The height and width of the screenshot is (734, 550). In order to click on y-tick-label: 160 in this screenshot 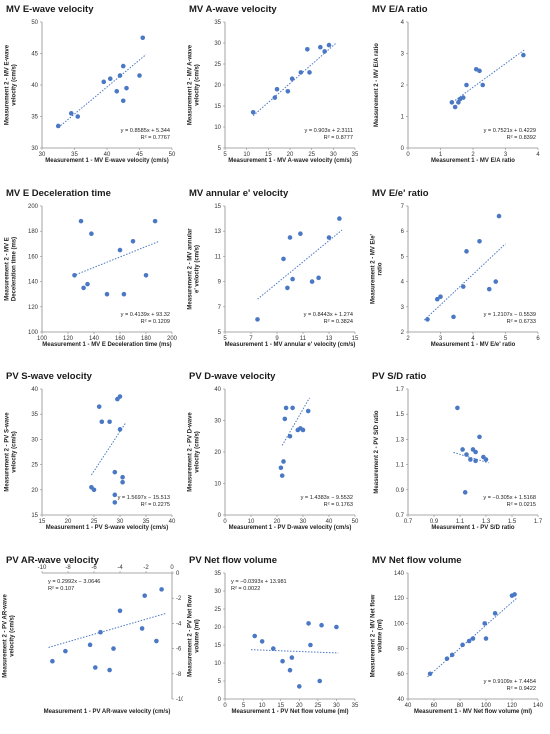, I will do `click(33, 257)`.